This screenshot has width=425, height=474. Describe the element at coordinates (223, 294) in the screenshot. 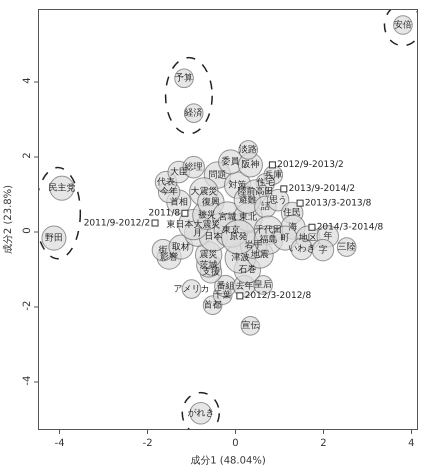

I see `data-label: 千葉` at that location.